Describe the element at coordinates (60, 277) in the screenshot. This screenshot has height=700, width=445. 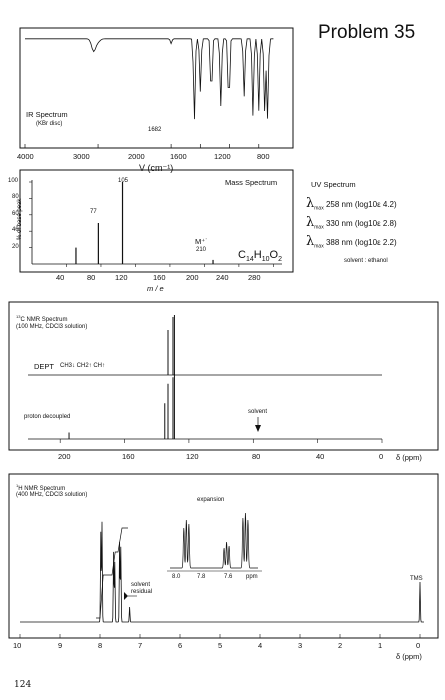
I see `ms-xtick-40: 40` at that location.